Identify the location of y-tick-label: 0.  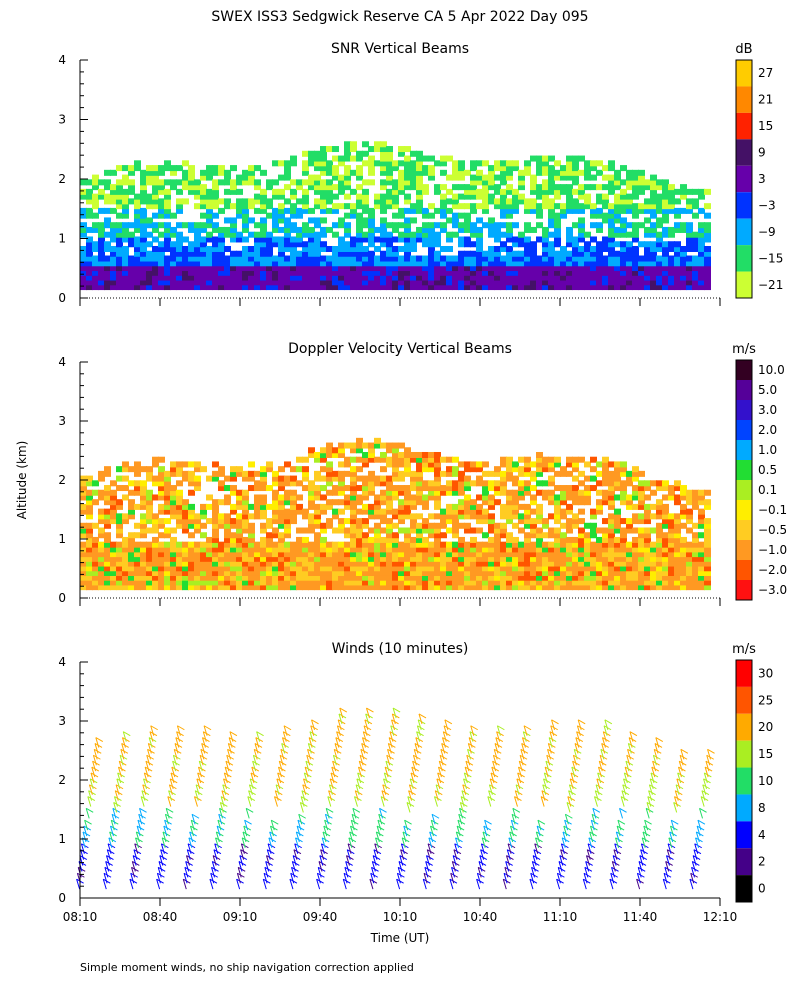
(62, 298).